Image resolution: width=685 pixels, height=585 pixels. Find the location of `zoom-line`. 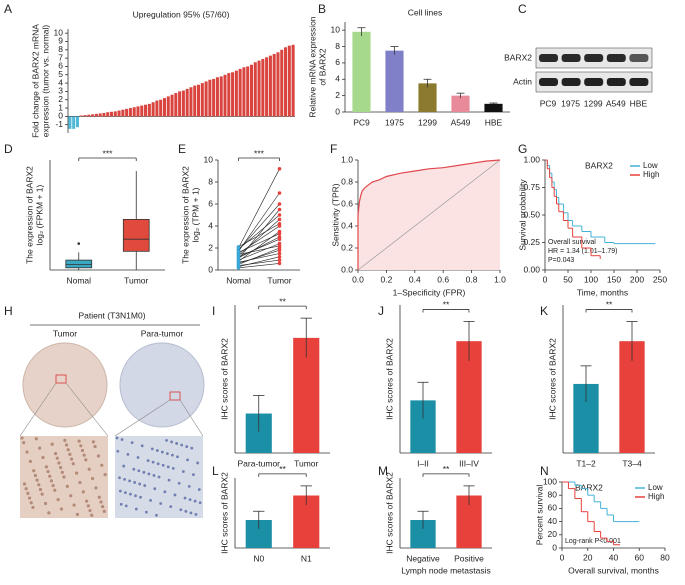

zoom-line is located at coordinates (87, 409).